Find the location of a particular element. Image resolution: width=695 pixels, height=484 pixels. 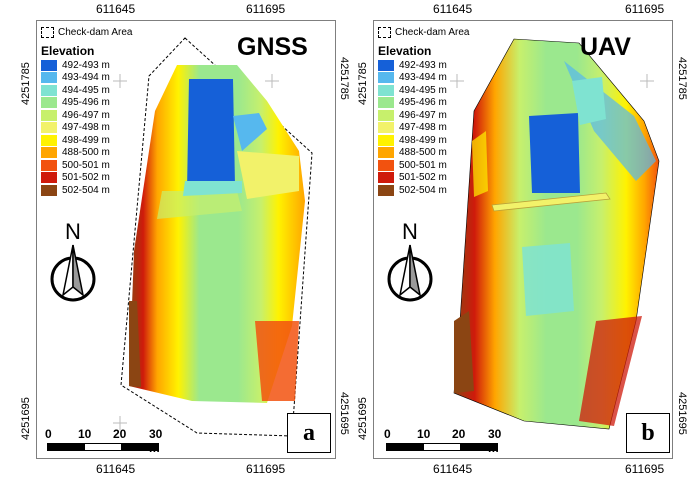

legend-label: 497-498 m is located at coordinates (86, 128).